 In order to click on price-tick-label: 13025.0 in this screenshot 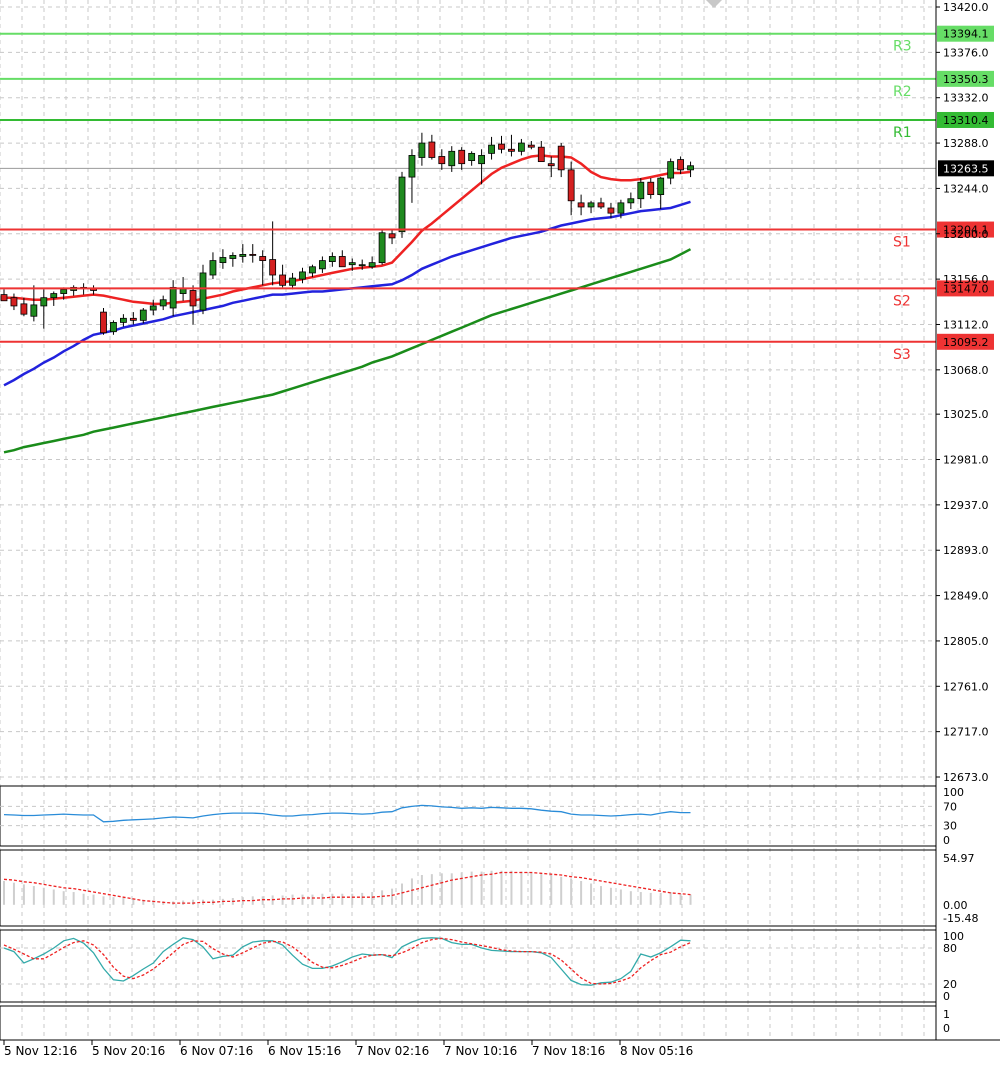, I will do `click(966, 414)`.